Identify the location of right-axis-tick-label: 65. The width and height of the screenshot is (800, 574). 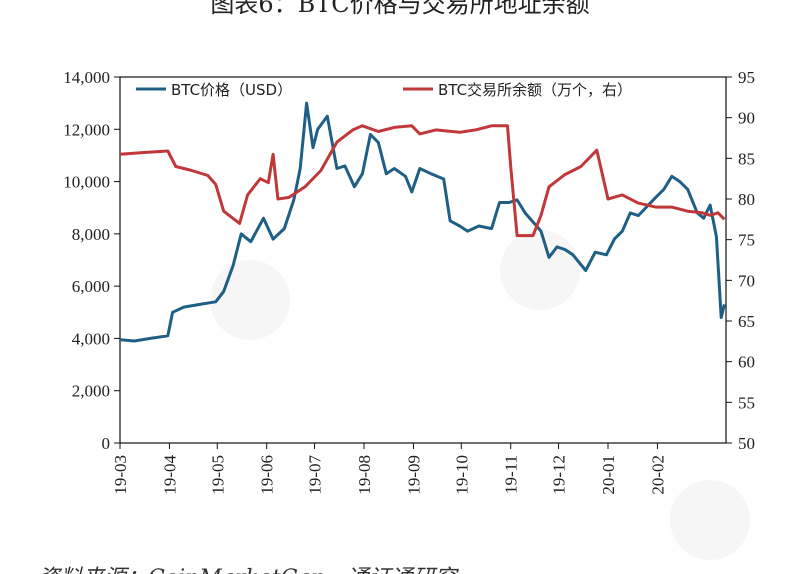
(746, 321).